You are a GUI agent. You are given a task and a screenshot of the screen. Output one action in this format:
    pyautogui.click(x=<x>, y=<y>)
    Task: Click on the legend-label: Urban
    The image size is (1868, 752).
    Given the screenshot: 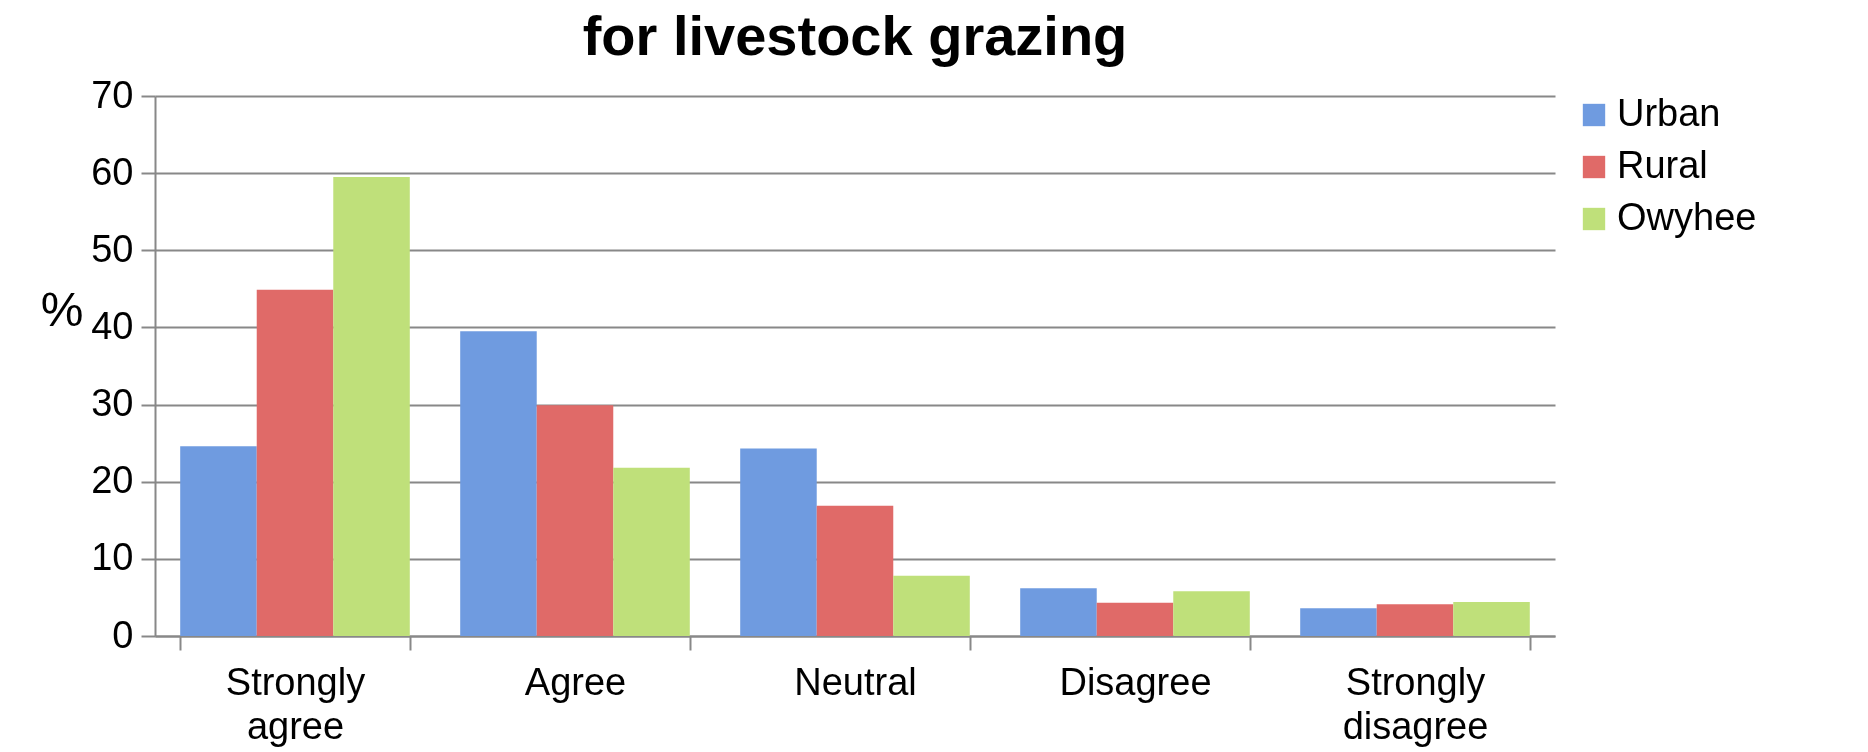 What is the action you would take?
    pyautogui.click(x=1669, y=113)
    